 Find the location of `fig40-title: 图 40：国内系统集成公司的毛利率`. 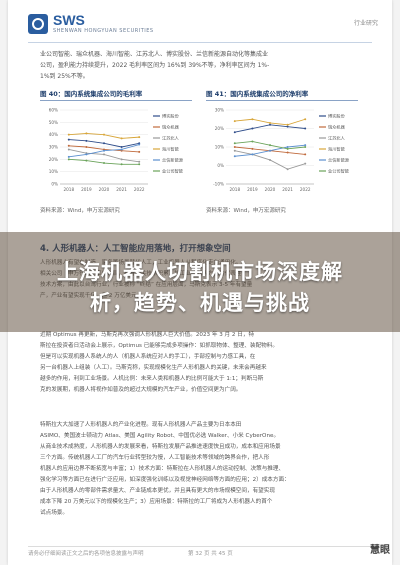

fig40-title: 图 40：国内系统集成公司的毛利率 is located at coordinates (116, 94).